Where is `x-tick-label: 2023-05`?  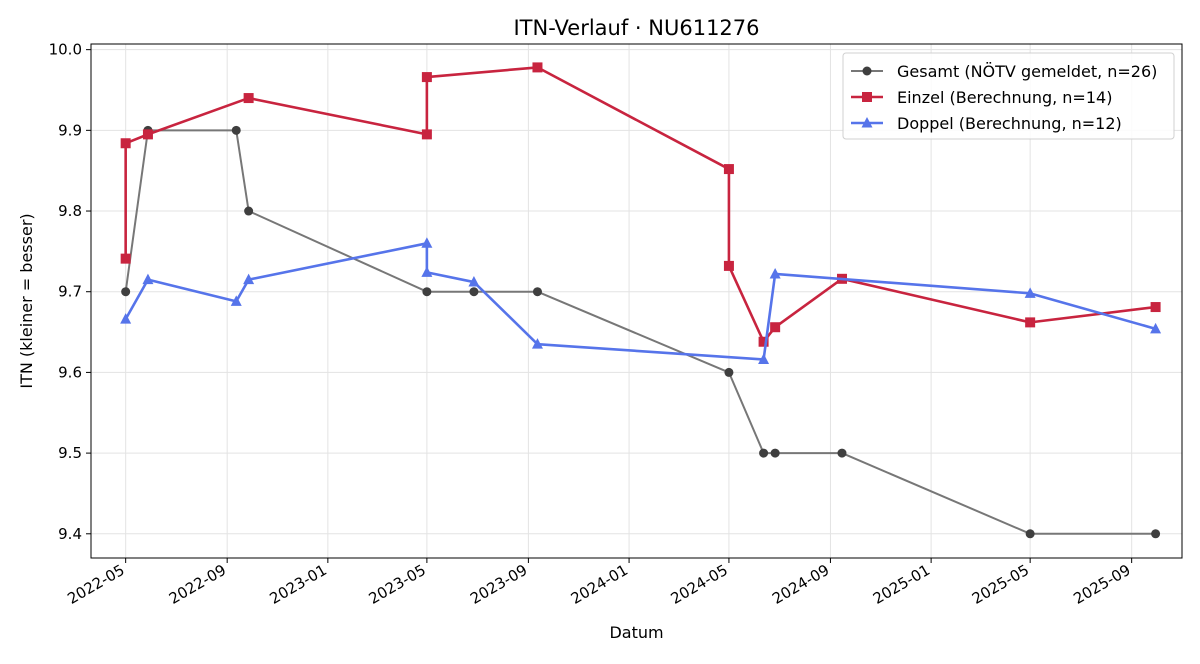
x-tick-label: 2023-05 is located at coordinates (397, 584).